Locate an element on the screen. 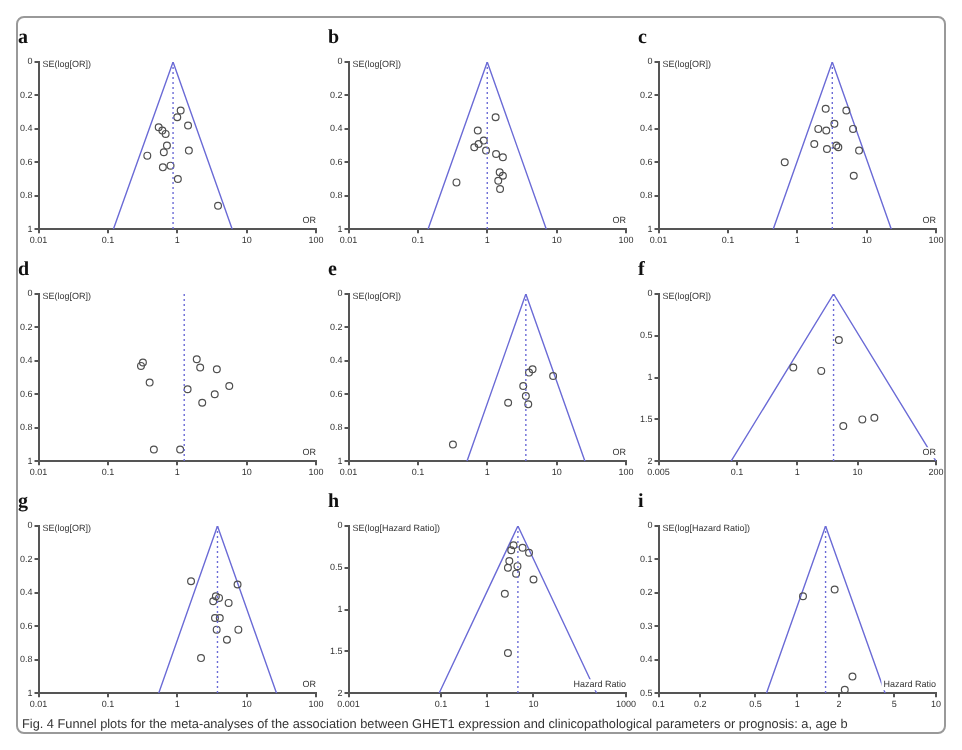 The width and height of the screenshot is (962, 750). chart-title: f is located at coordinates (642, 270).